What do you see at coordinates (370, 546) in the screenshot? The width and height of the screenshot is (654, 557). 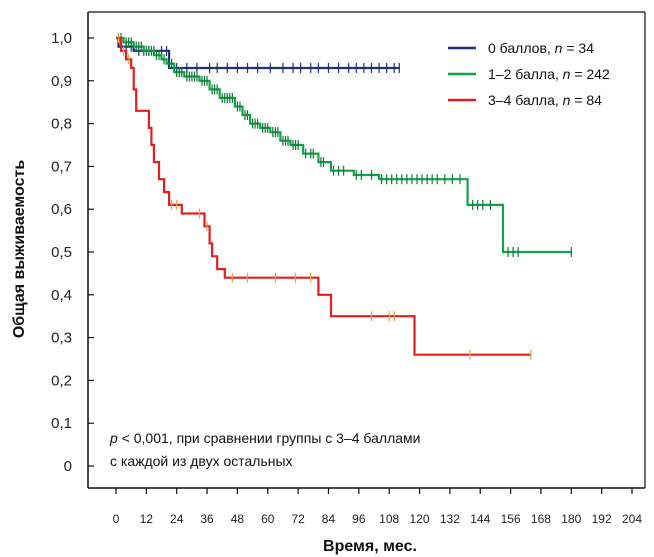 I see `x-axis-title: Время, мес.` at bounding box center [370, 546].